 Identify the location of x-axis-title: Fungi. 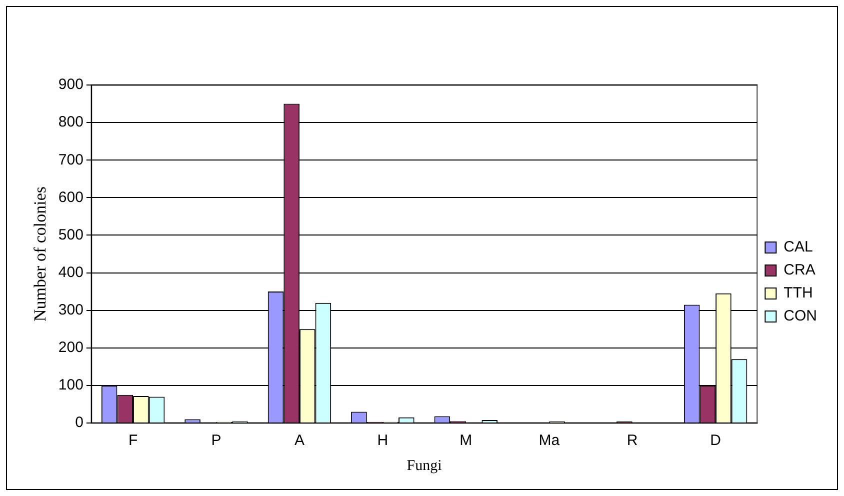
(424, 466).